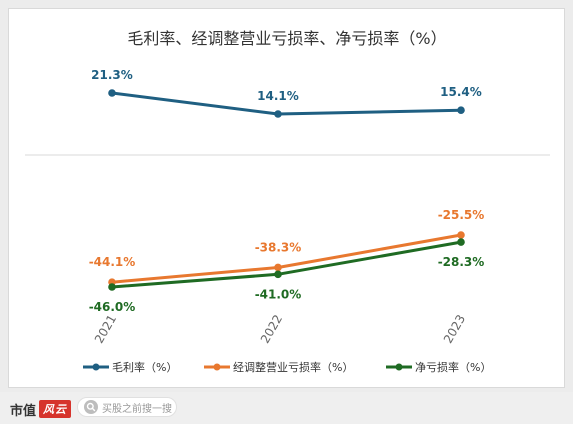 This screenshot has width=573, height=424. Describe the element at coordinates (461, 262) in the screenshot. I see `data-label: -28.3%` at that location.